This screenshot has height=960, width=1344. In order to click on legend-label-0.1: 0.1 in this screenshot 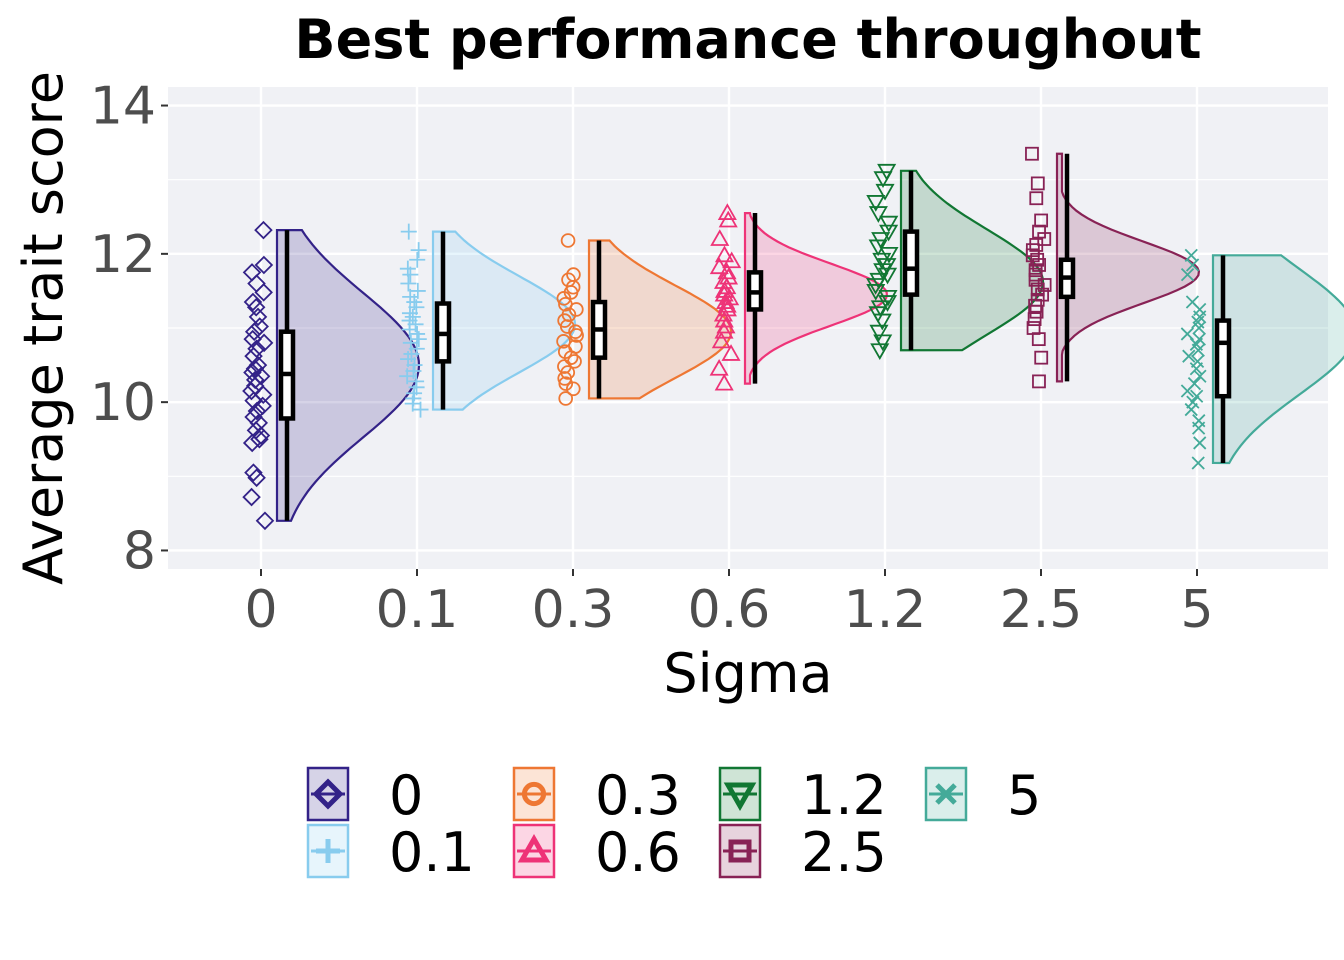, I will do `click(432, 852)`.